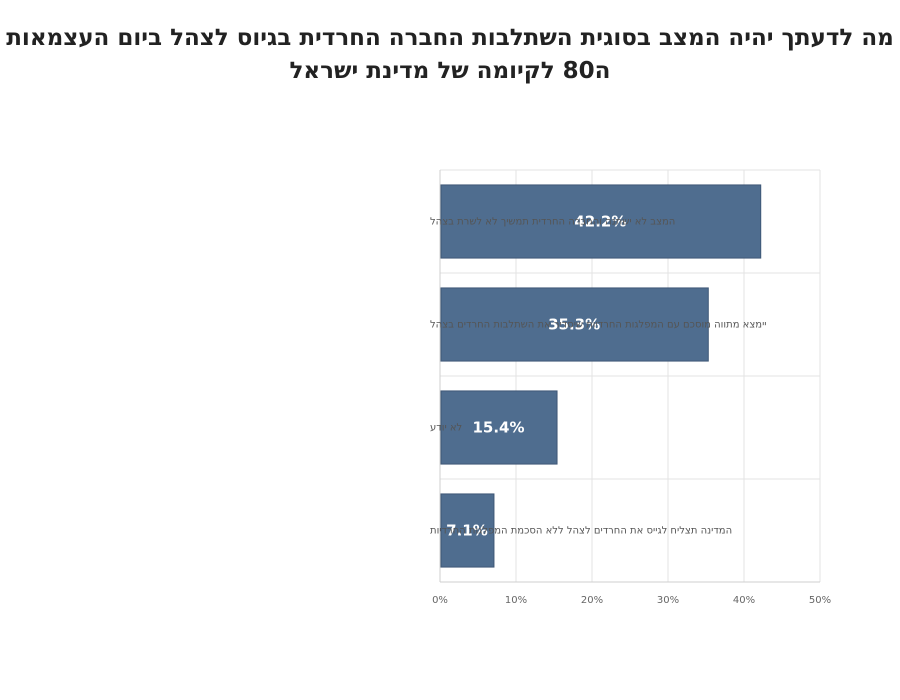 This screenshot has width=900, height=700. What do you see at coordinates (516, 600) in the screenshot?
I see `x-tick-label: 10%` at bounding box center [516, 600].